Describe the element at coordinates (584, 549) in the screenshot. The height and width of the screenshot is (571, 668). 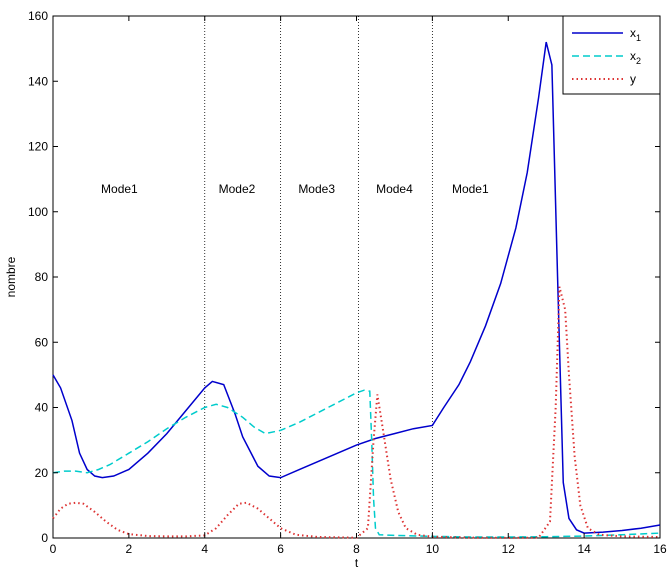
I see `x-tick-label: 14` at that location.